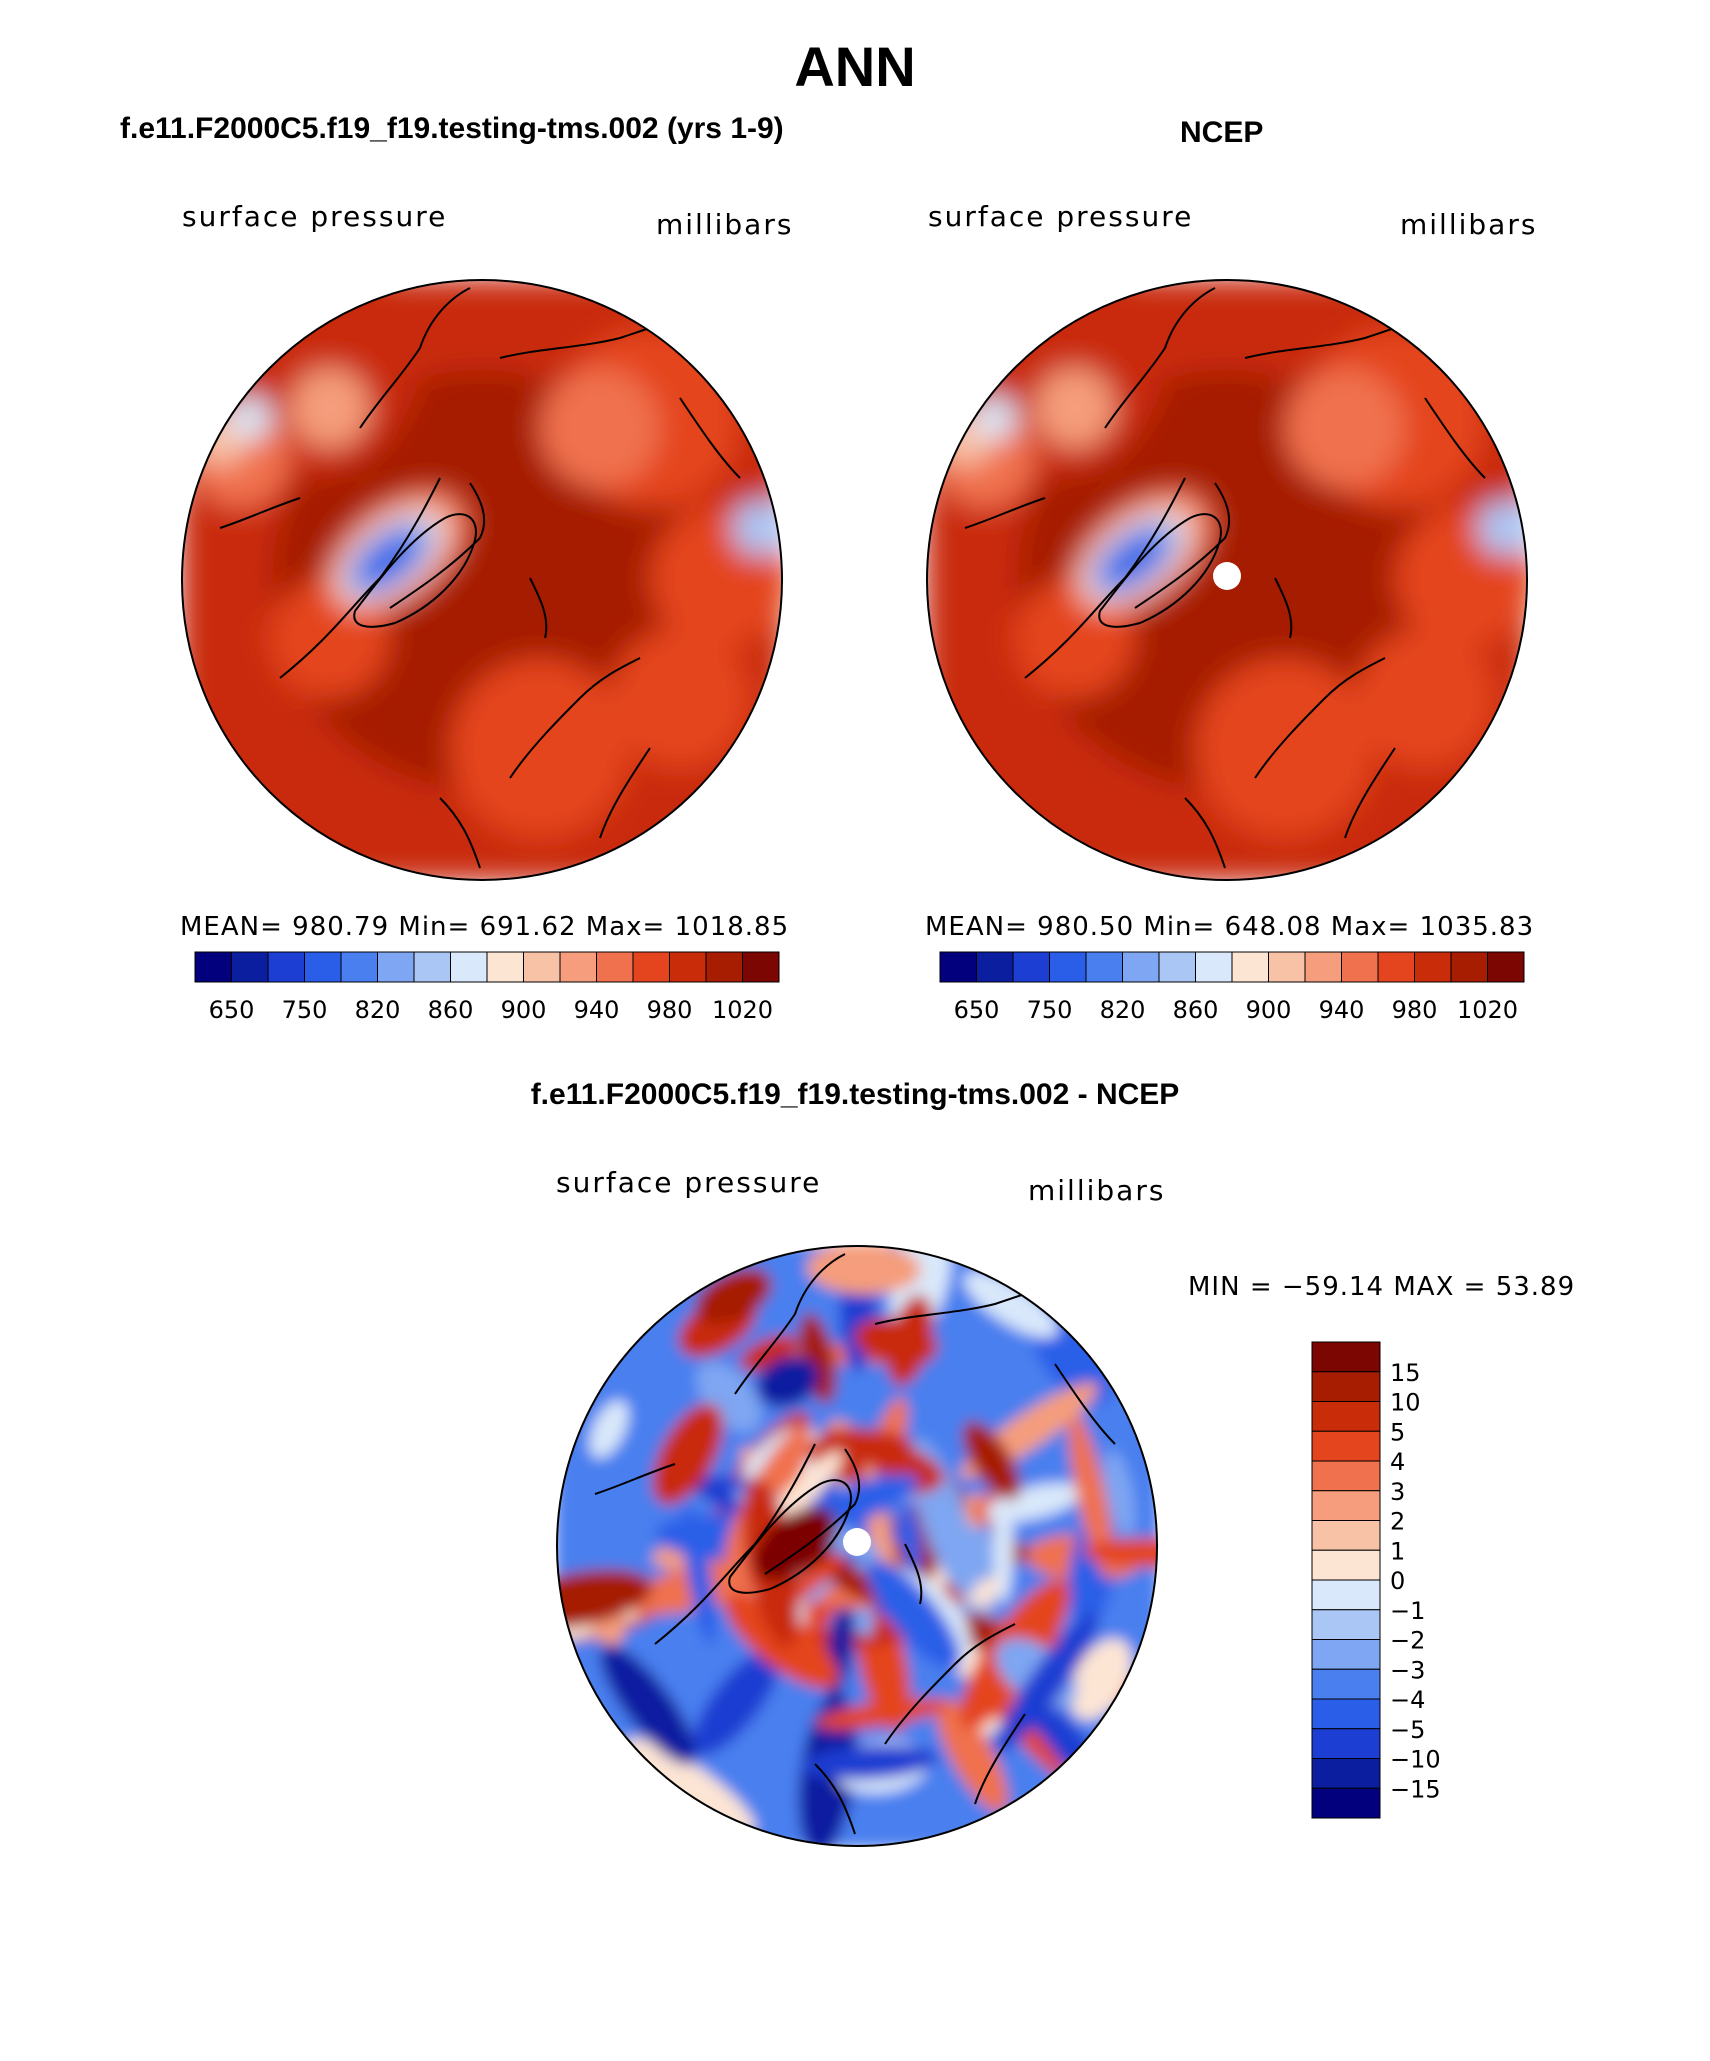  I want to click on colorbar-tick-label: 900, so click(524, 1010).